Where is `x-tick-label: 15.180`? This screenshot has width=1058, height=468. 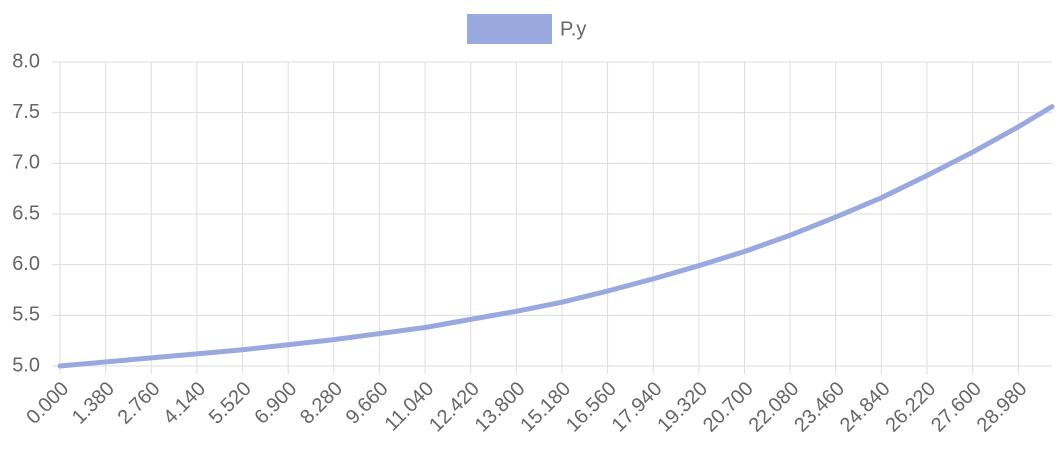
x-tick-label: 15.180 is located at coordinates (545, 407).